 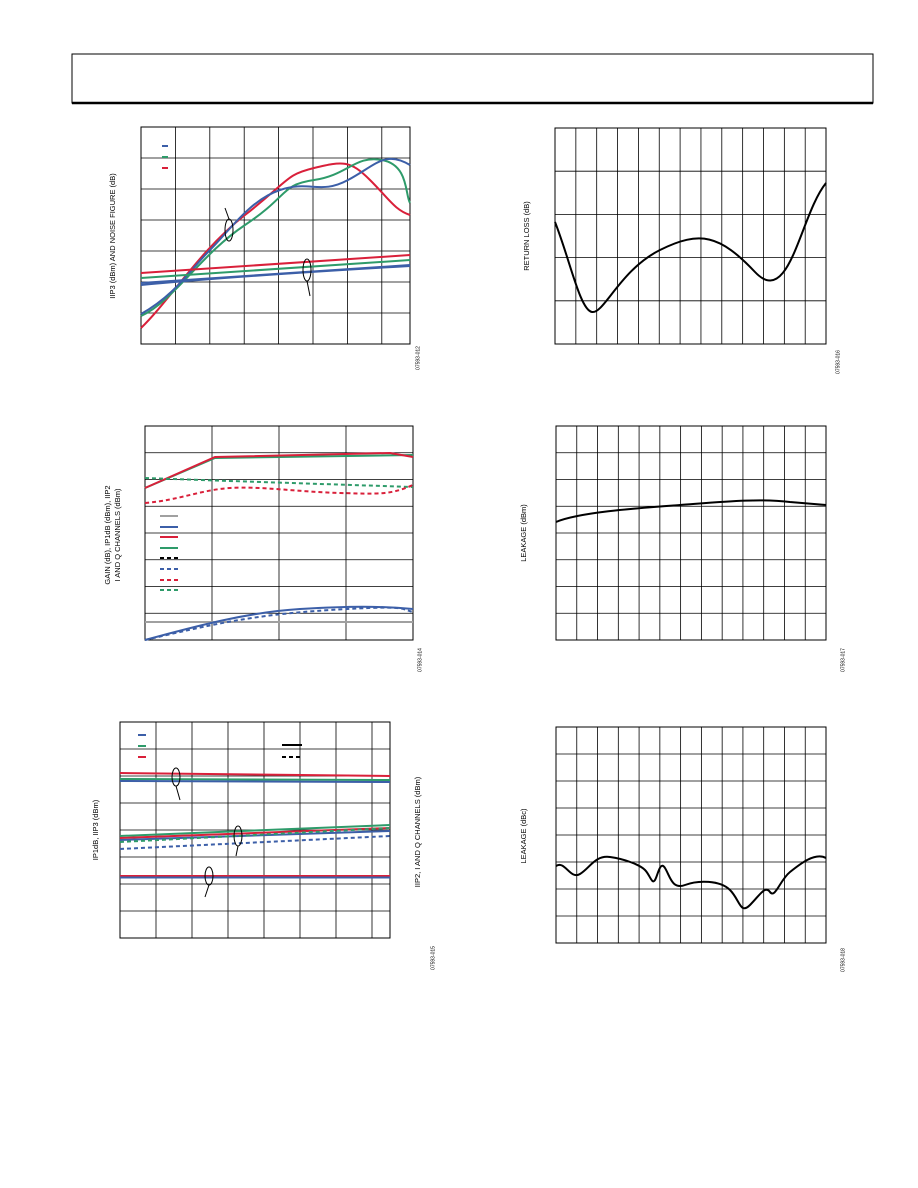 I want to click on y2-axis-label: IIP2, I AND Q CHANNELS (dBm), so click(x=417, y=831).